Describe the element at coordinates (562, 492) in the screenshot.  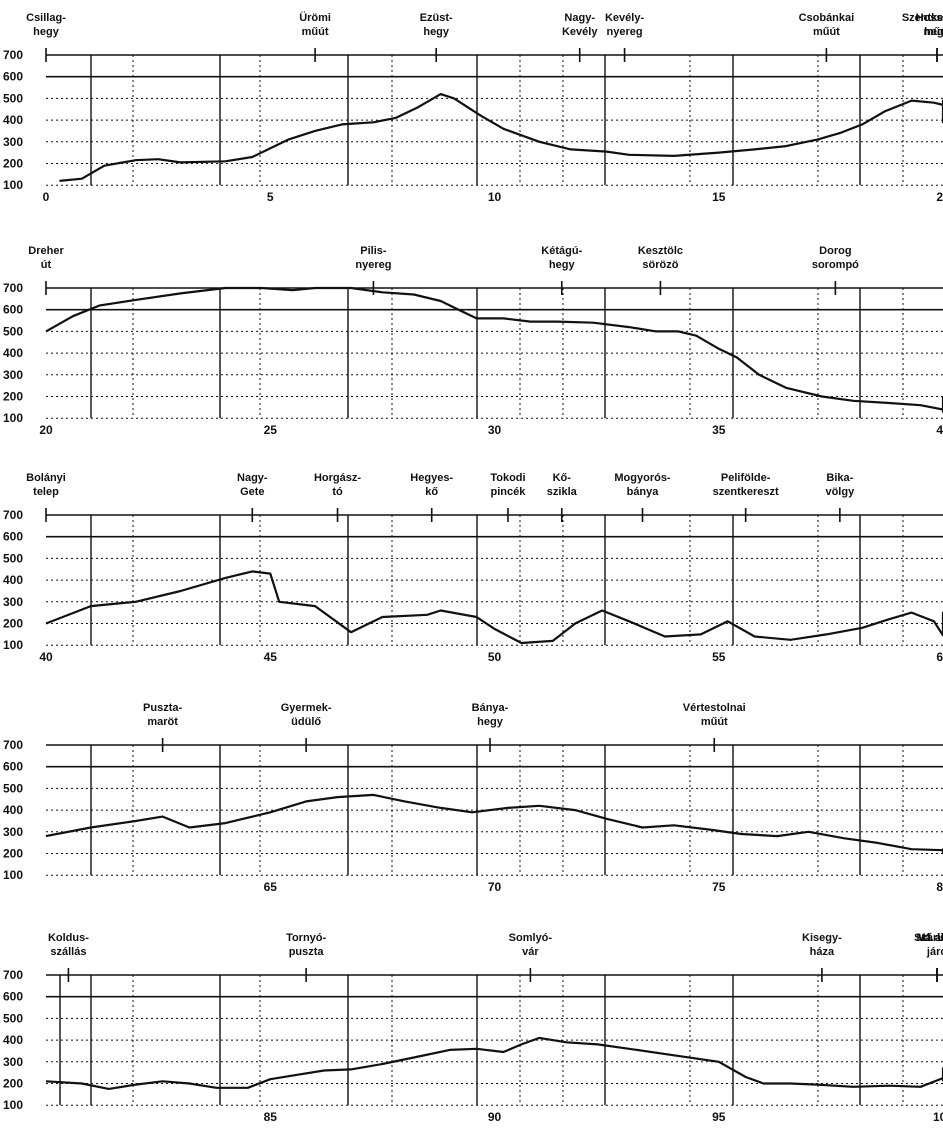
I see `waypoint-label: szikla` at that location.